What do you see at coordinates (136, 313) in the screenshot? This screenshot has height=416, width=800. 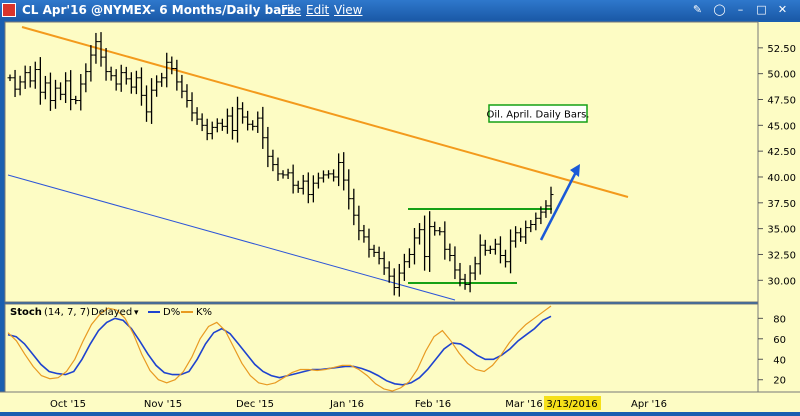 I see `mode-dropdown-icon: ▾` at bounding box center [136, 313].